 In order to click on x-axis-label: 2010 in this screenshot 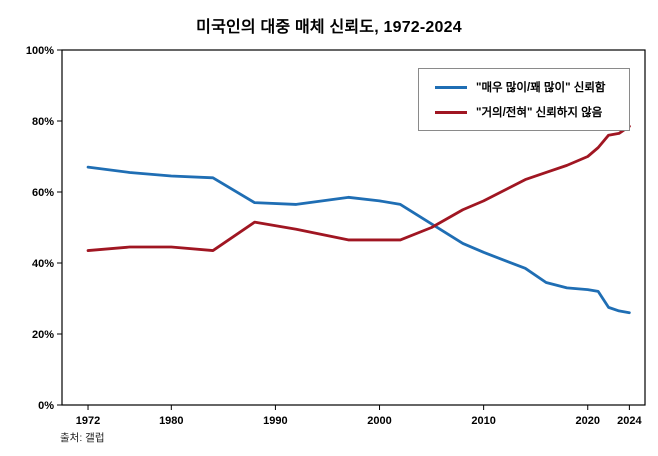, I will do `click(483, 421)`.